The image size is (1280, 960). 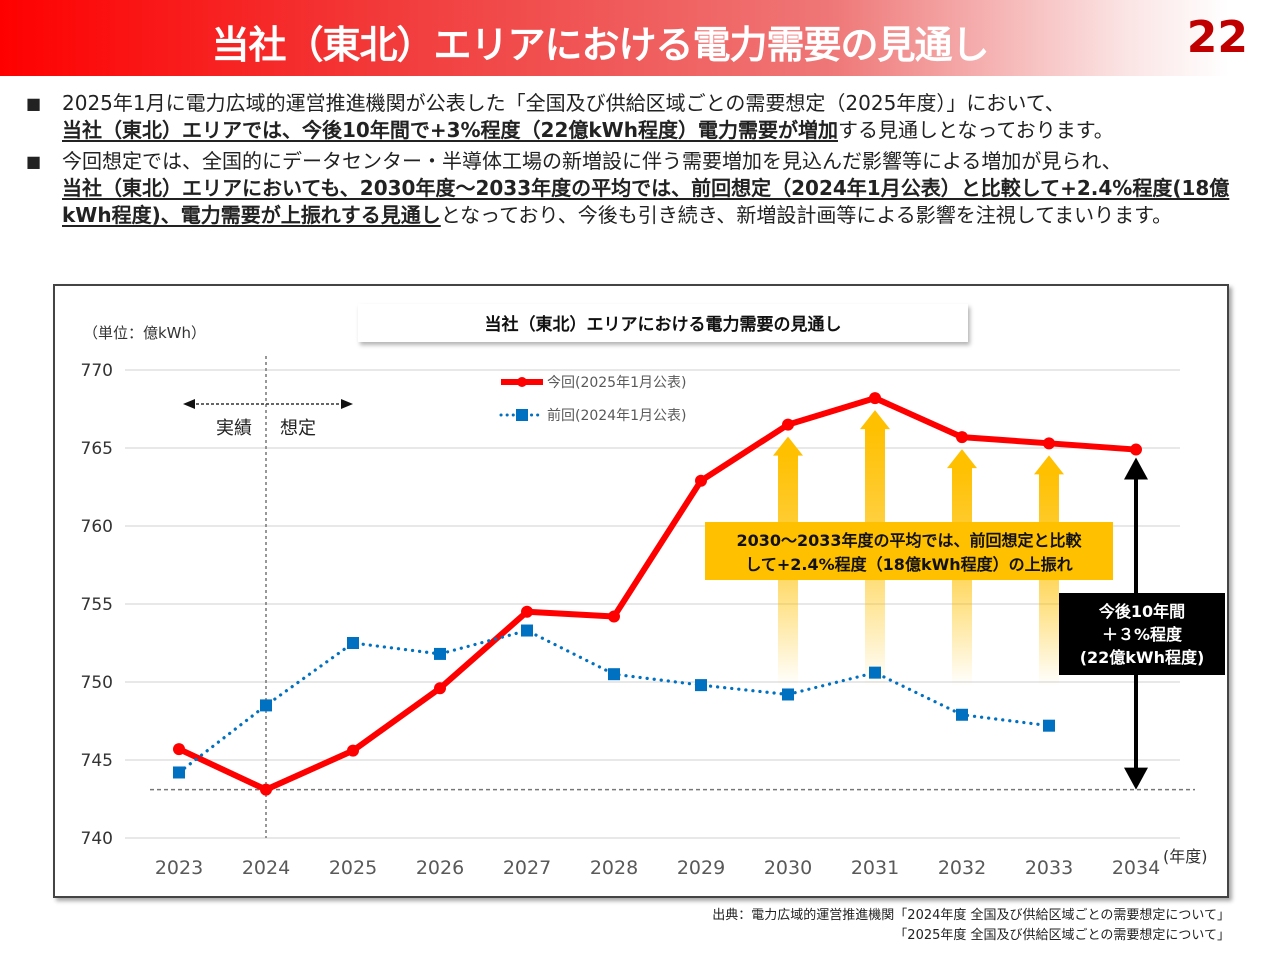 I want to click on x-tick-label: 2026, so click(x=440, y=868).